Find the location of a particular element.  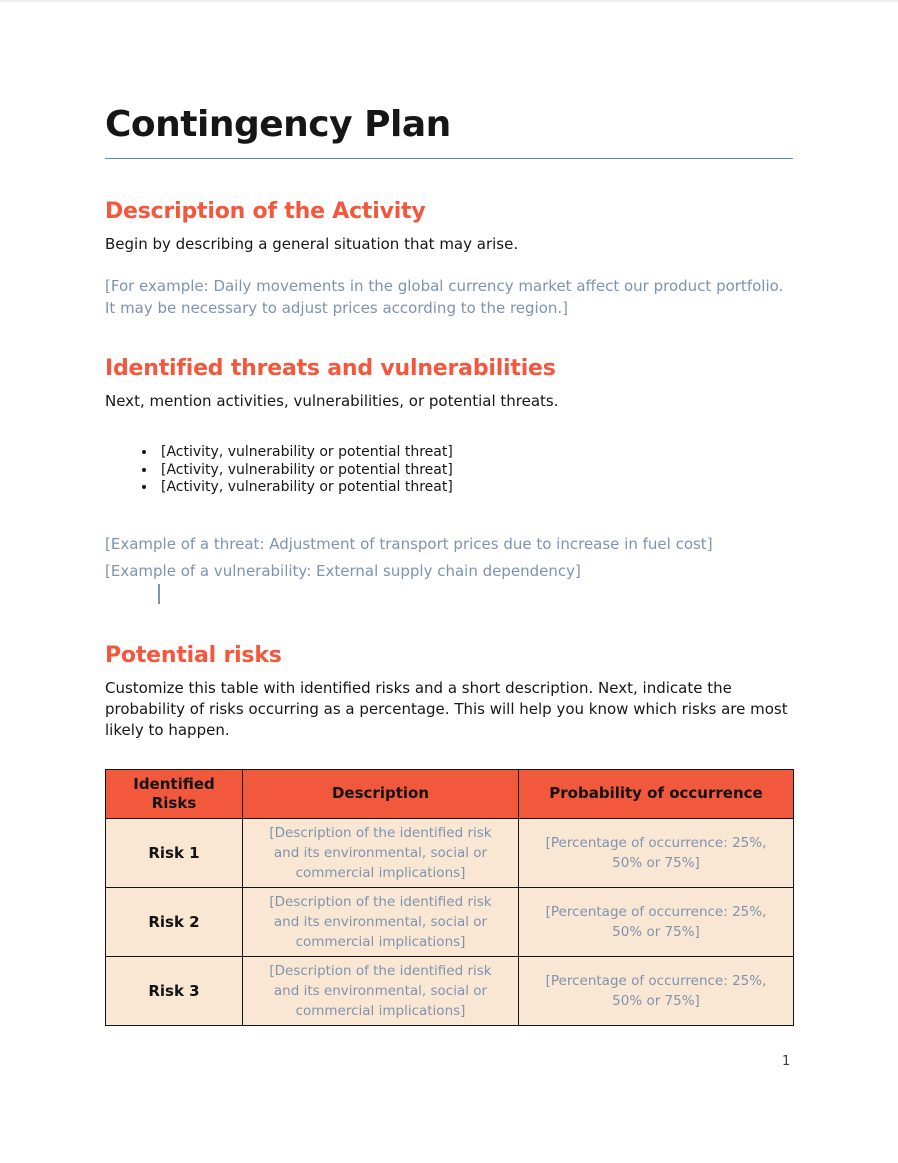

title-divider is located at coordinates (449, 158).